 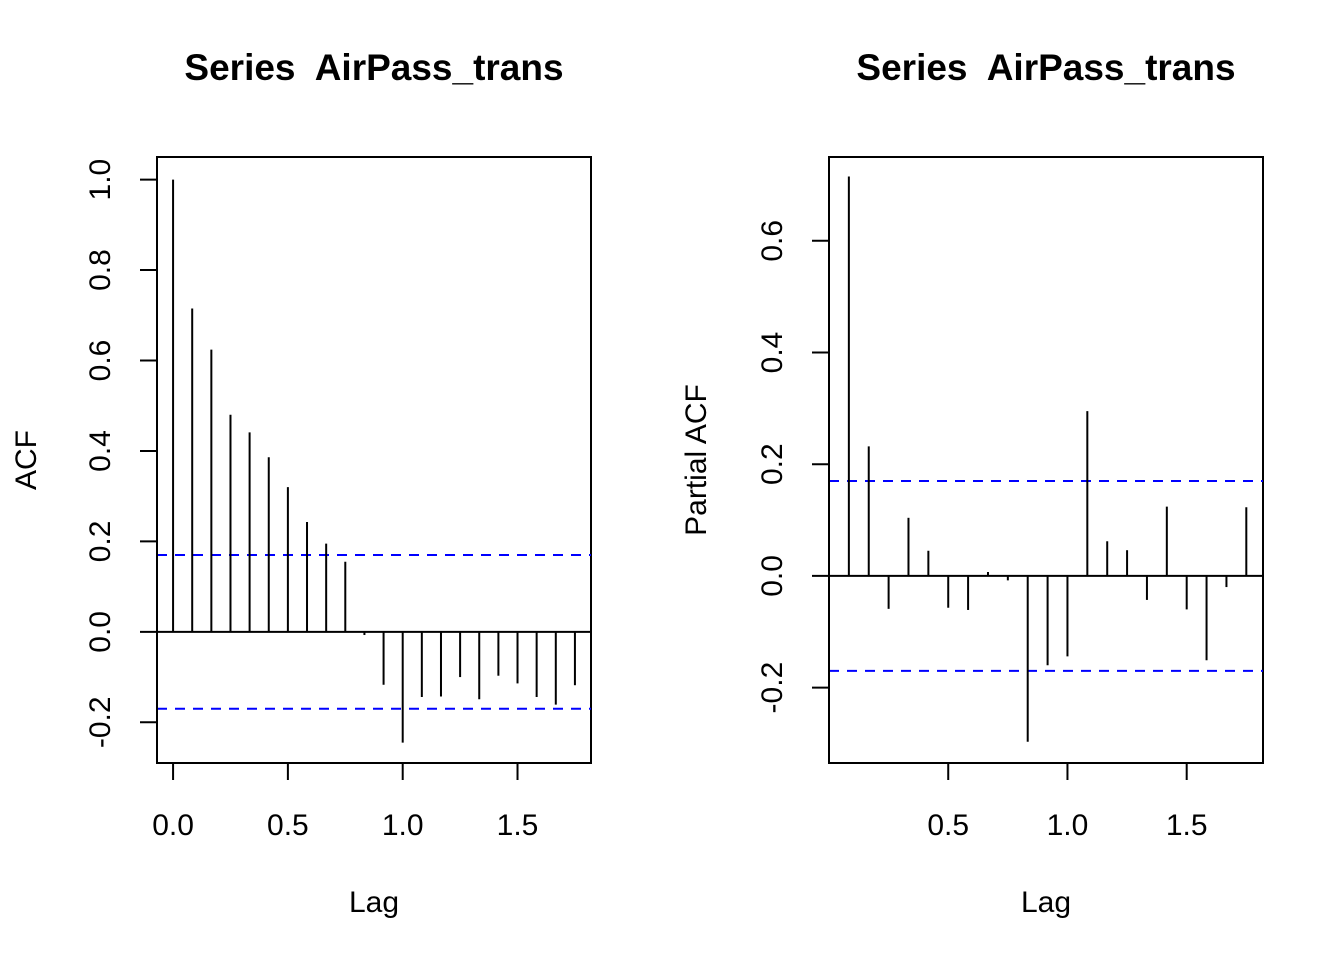 I want to click on acf-y-axis-title: ACF, so click(x=26, y=460).